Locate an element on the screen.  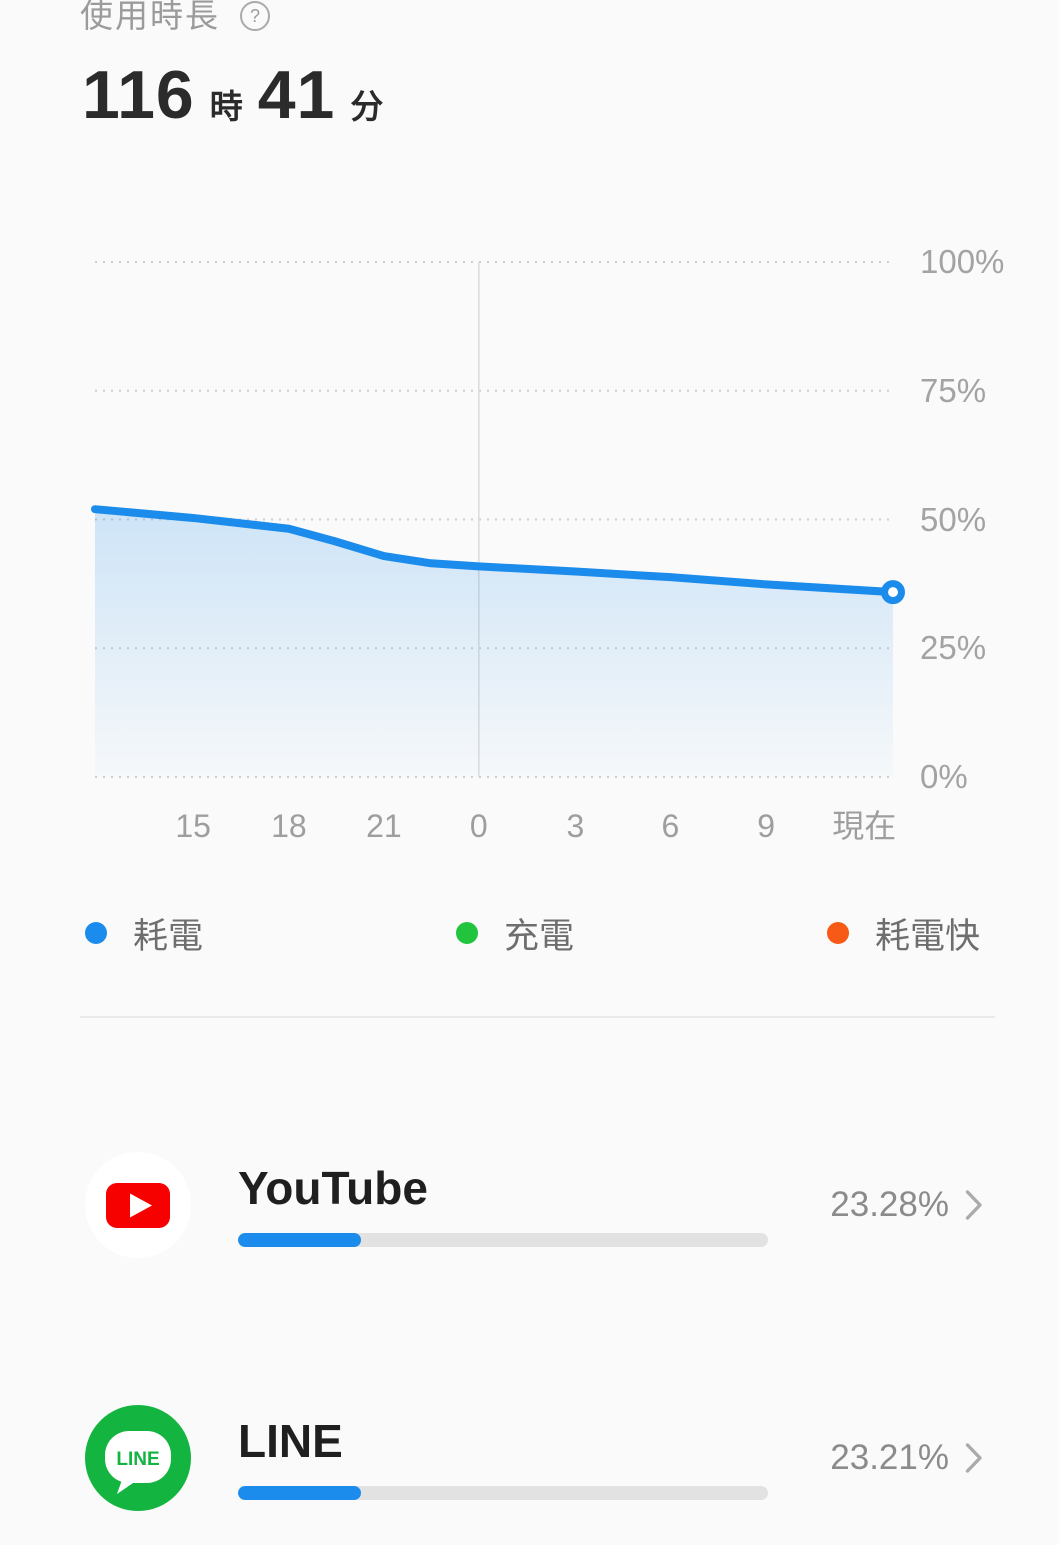
y-axis-tick: 100% is located at coordinates (962, 261).